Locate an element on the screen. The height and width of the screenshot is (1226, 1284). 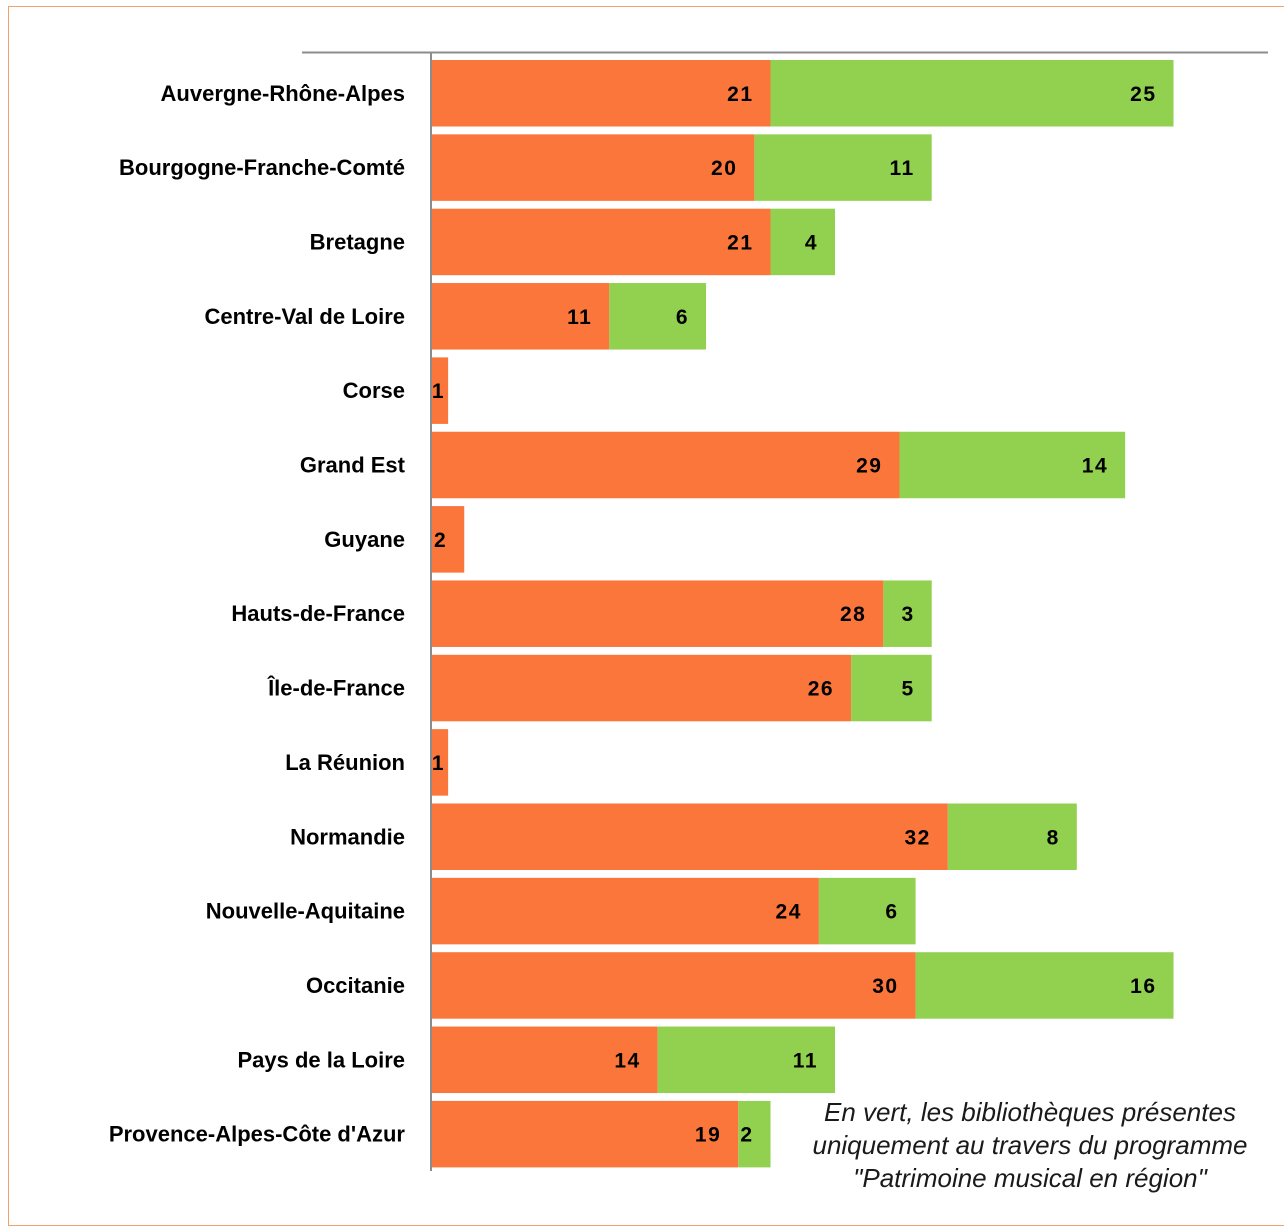
value-label-hauts-de-france-series-1: 28 is located at coordinates (853, 614).